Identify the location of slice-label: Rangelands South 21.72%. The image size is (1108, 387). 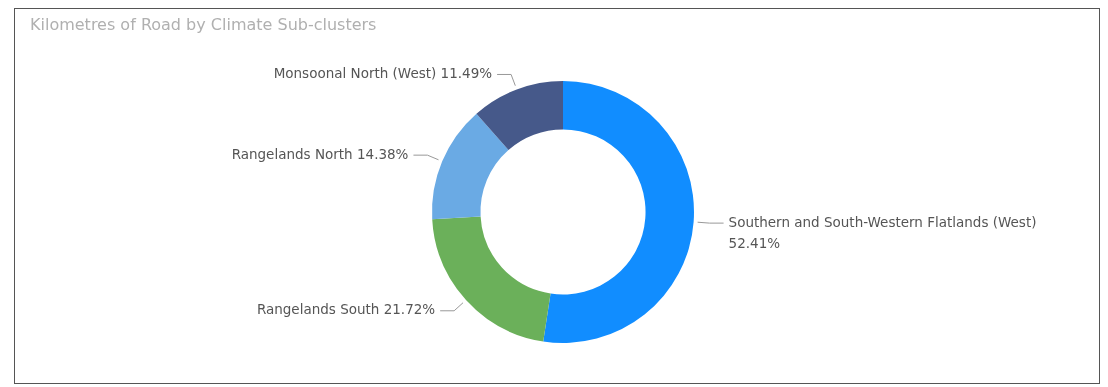
(346, 309).